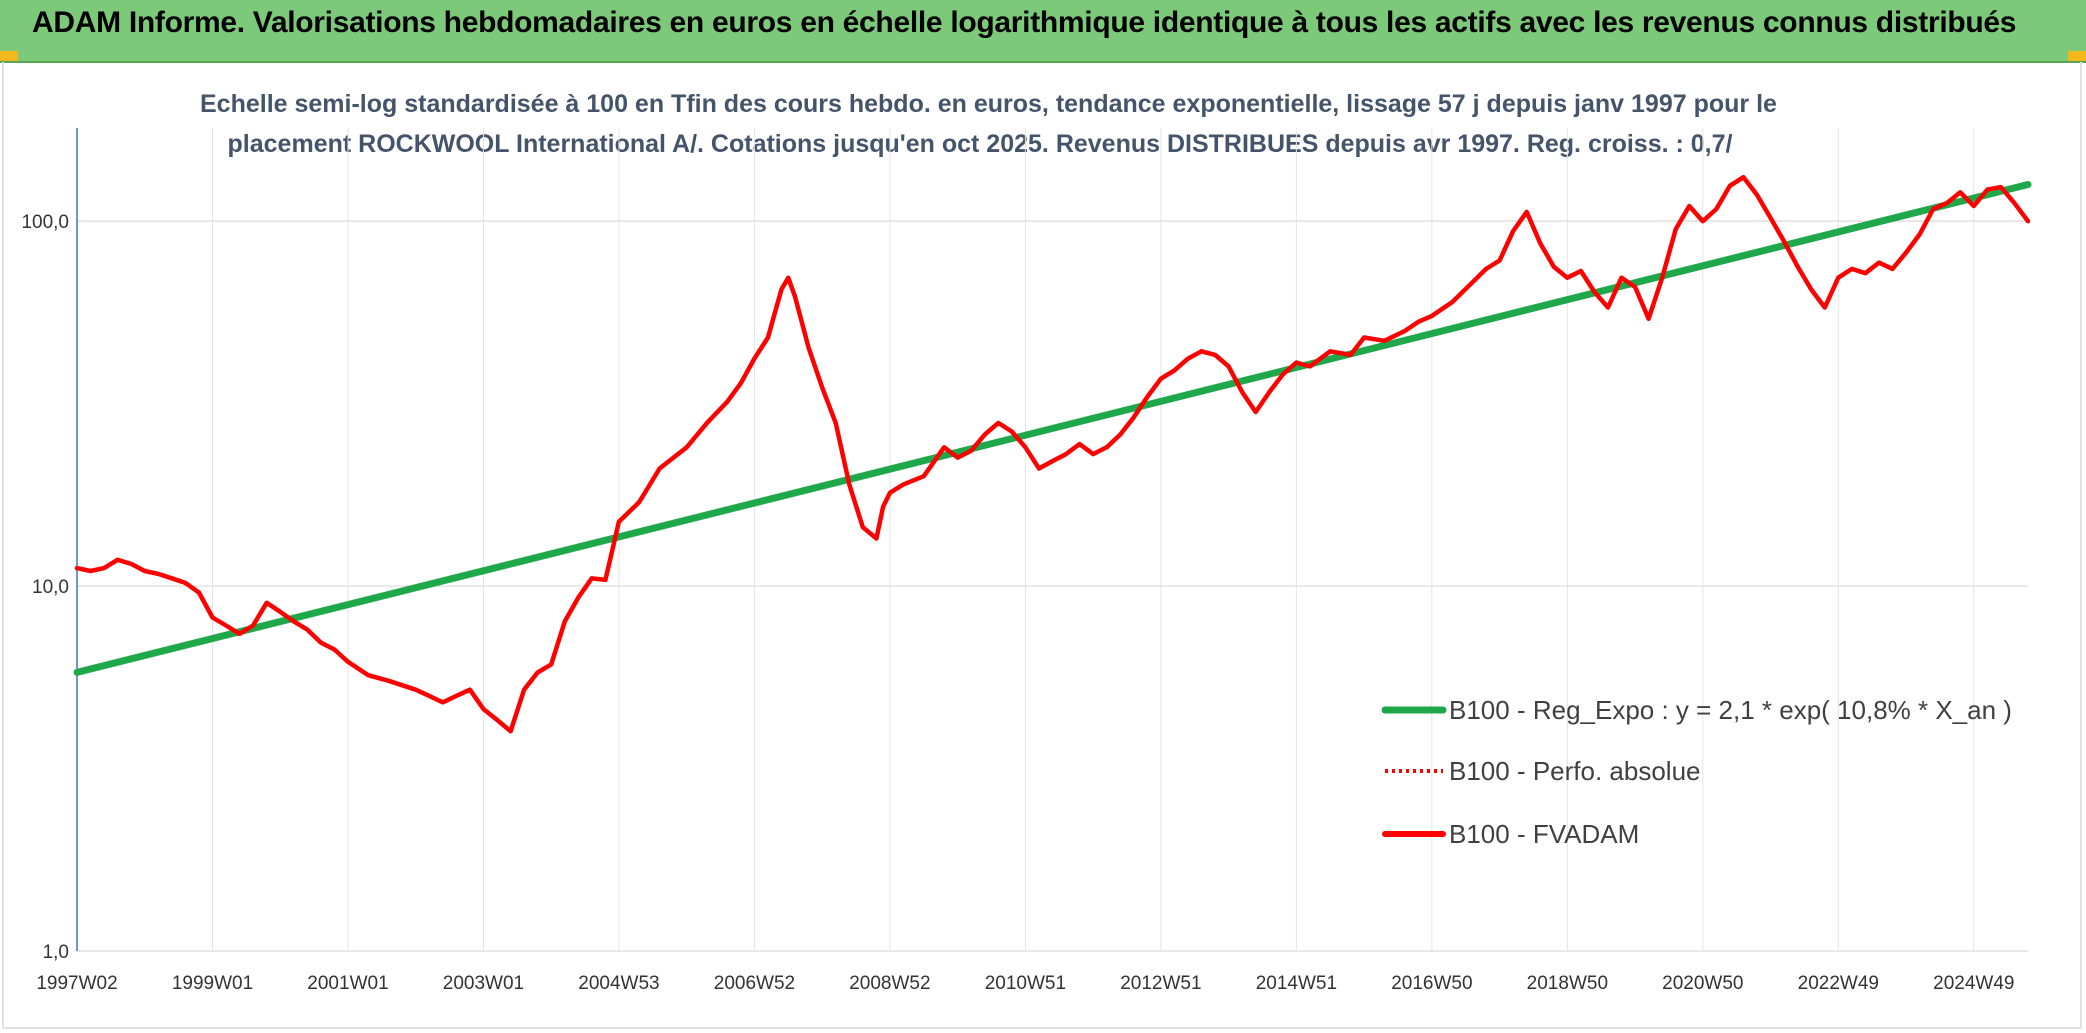  I want to click on x-tick-label: 2008W52, so click(889, 983).